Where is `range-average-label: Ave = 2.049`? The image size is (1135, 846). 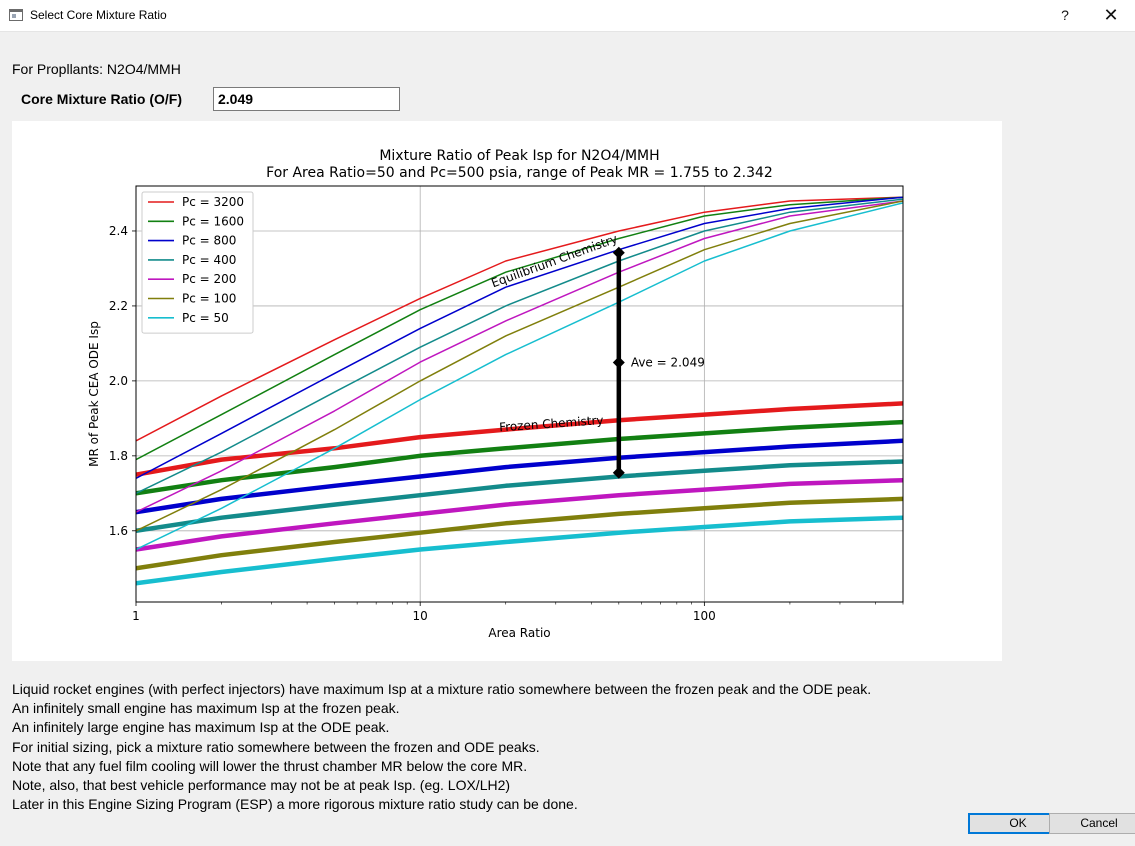
range-average-label: Ave = 2.049 is located at coordinates (668, 363).